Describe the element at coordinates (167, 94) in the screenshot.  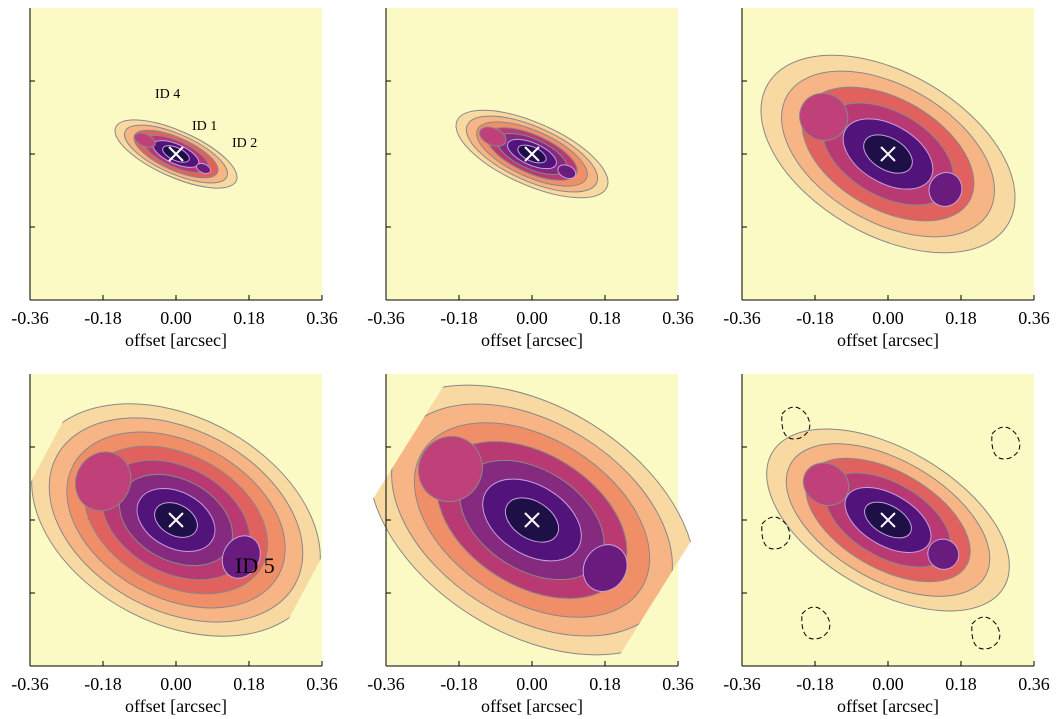
I see `annotation: ID 4` at that location.